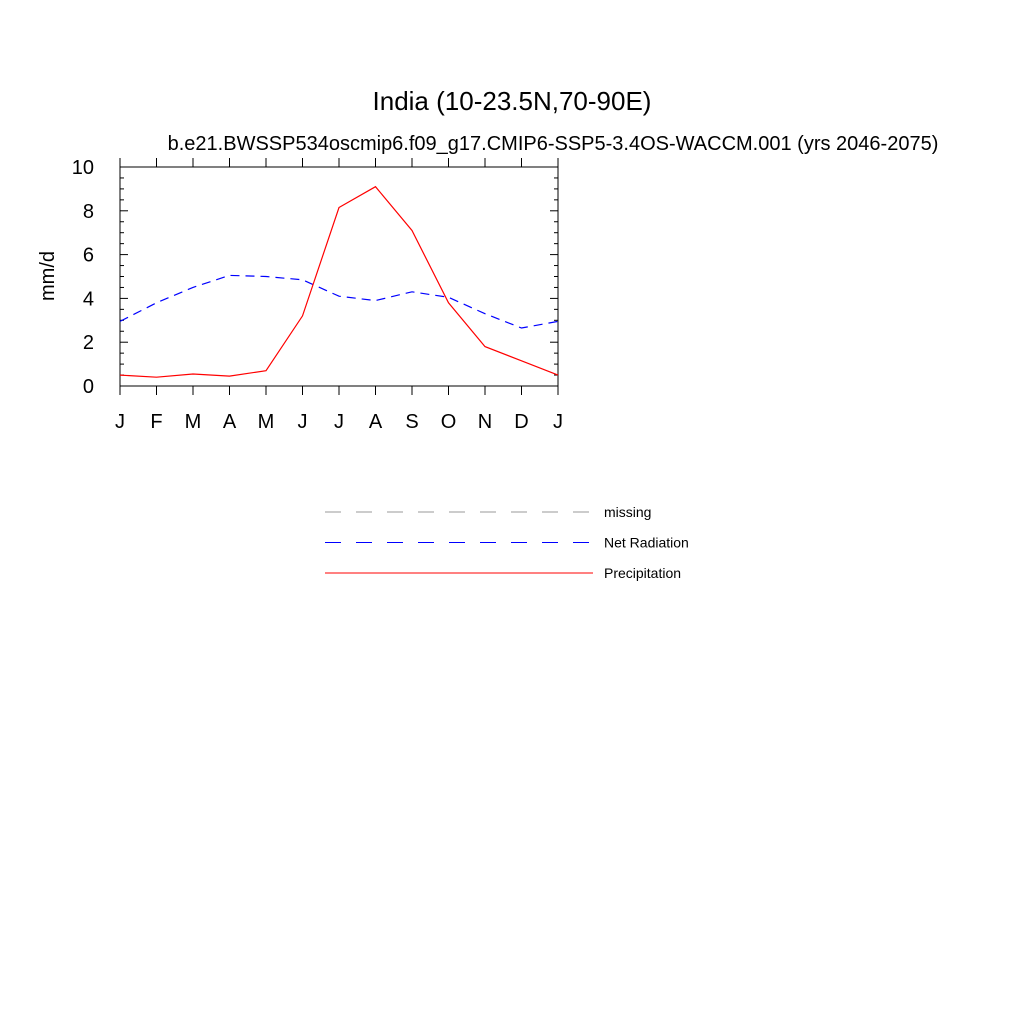 The height and width of the screenshot is (1024, 1024). I want to click on x-tick-label: D, so click(521, 422).